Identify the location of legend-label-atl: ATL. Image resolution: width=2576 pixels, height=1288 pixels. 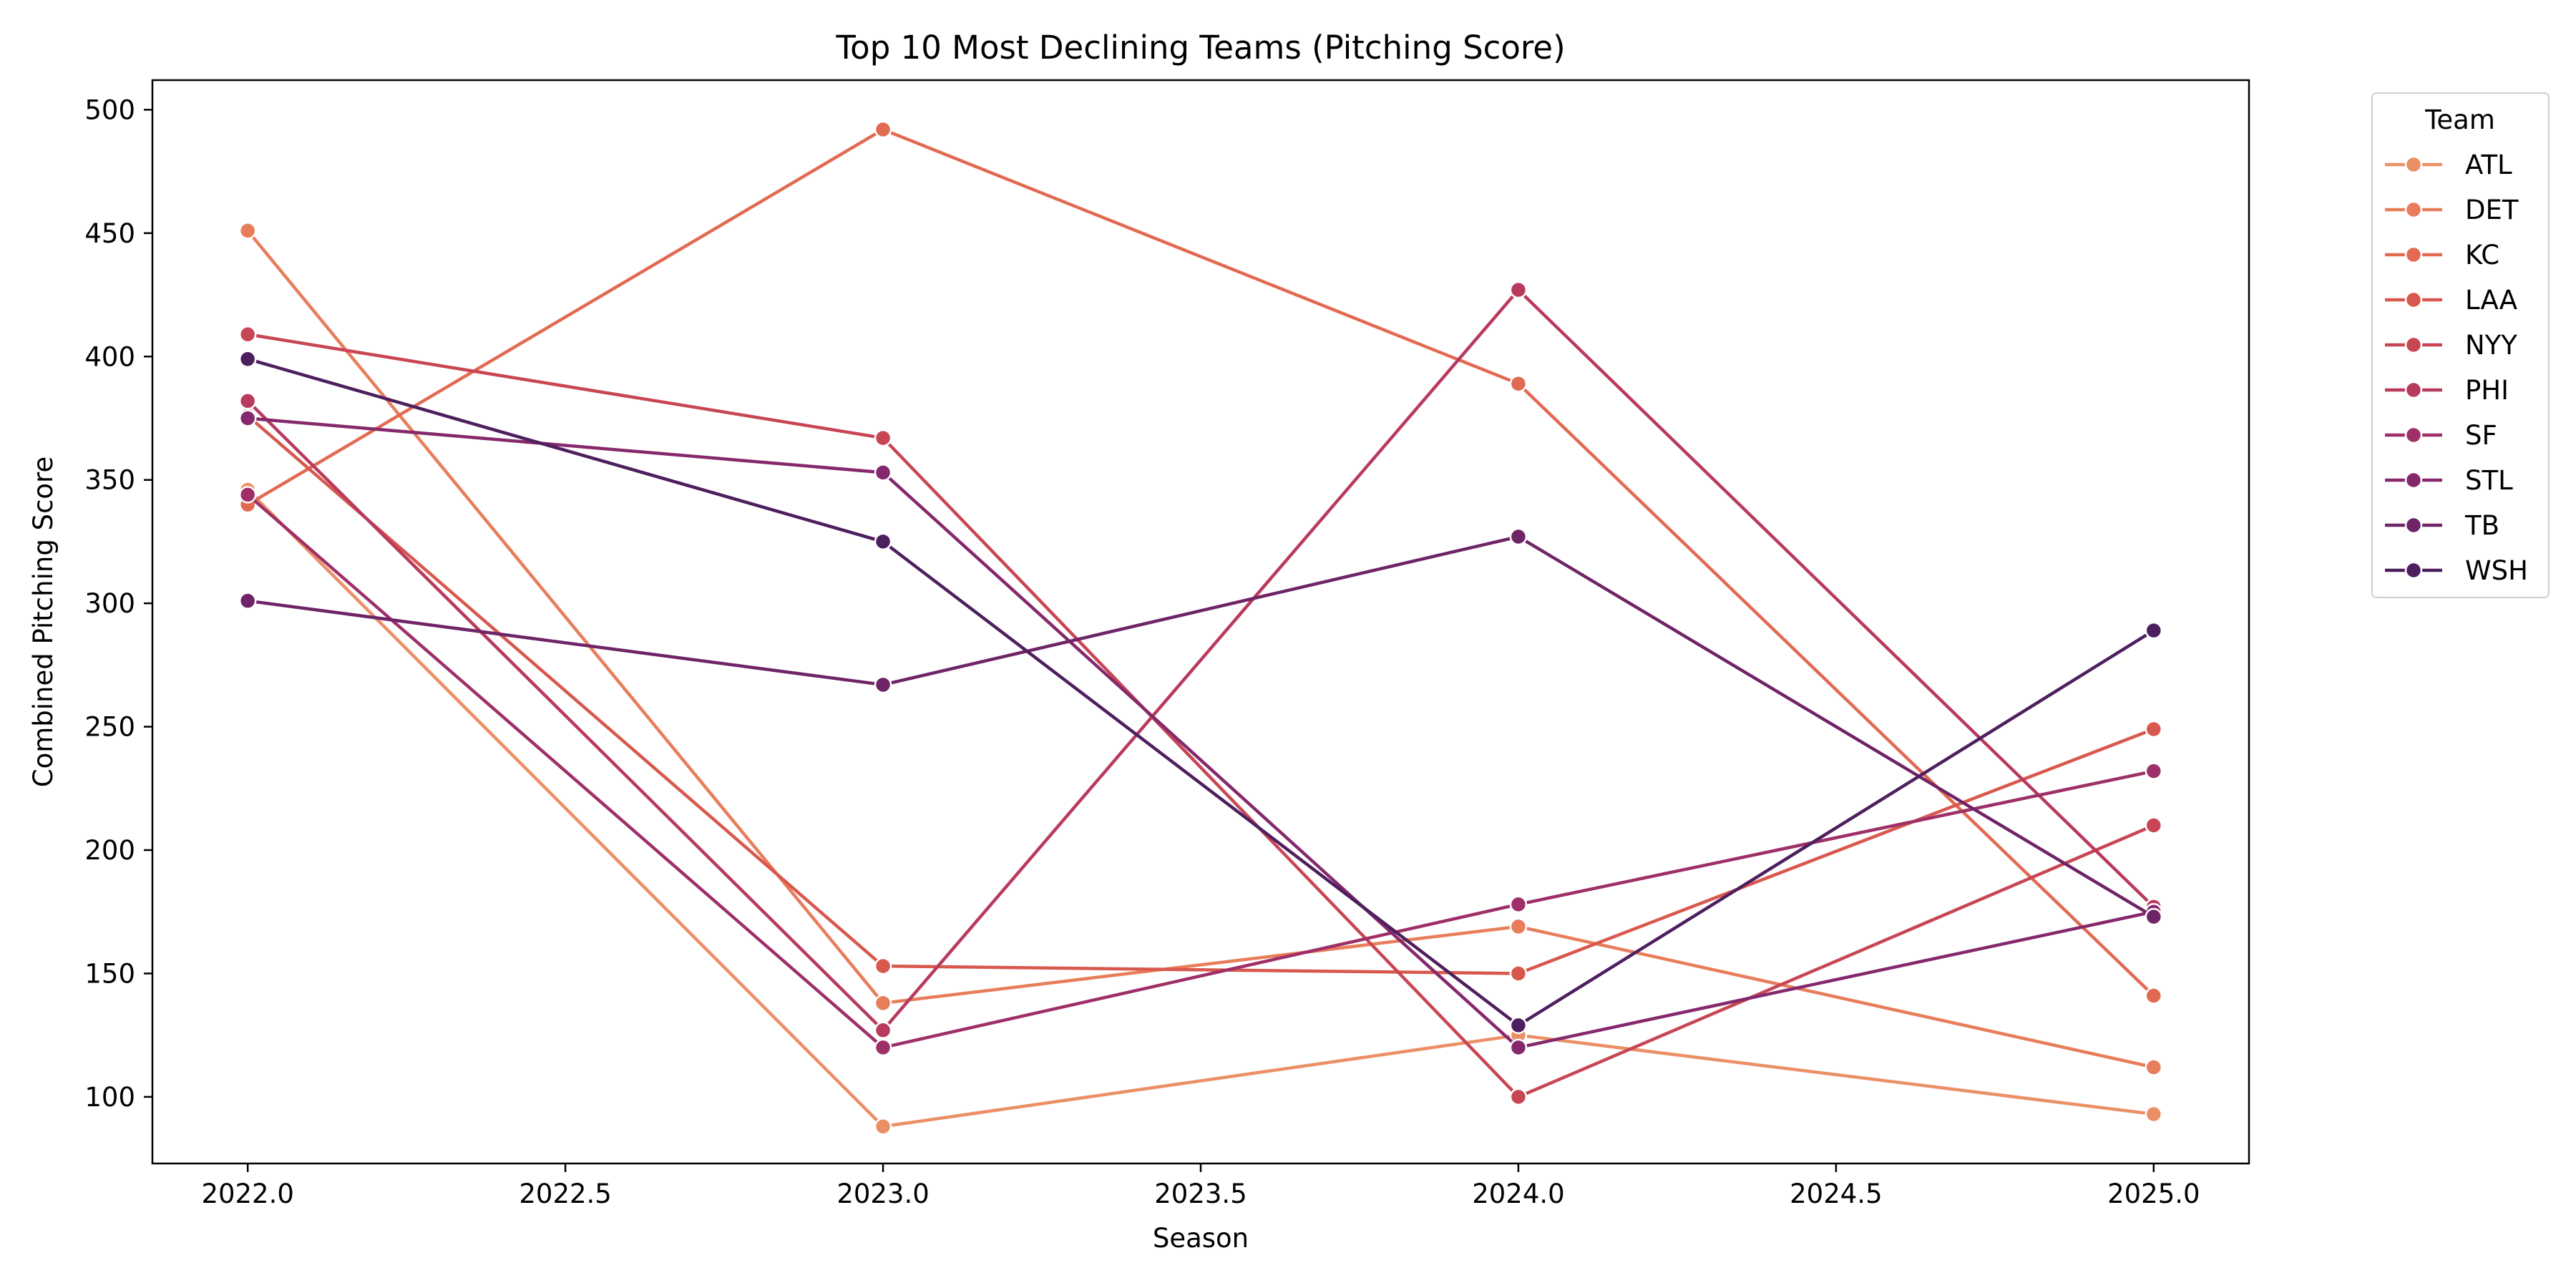
(2488, 165).